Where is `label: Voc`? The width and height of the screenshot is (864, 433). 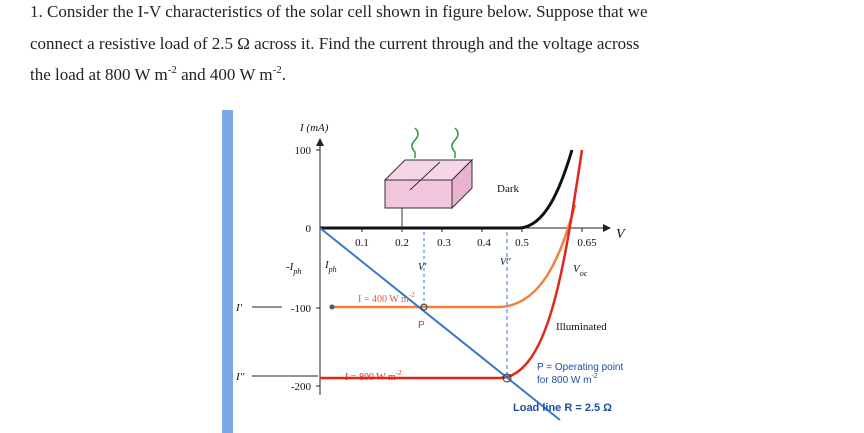 label: Voc is located at coordinates (580, 270).